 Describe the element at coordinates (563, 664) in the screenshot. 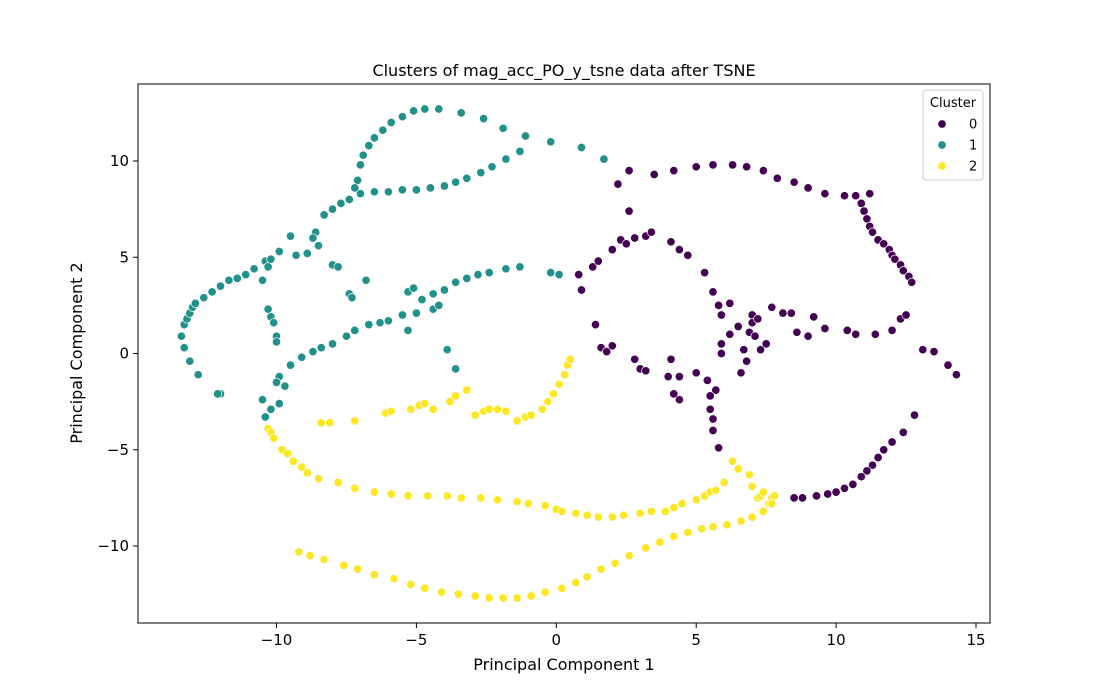

I see `x-axis-label: Principal Component 1` at that location.